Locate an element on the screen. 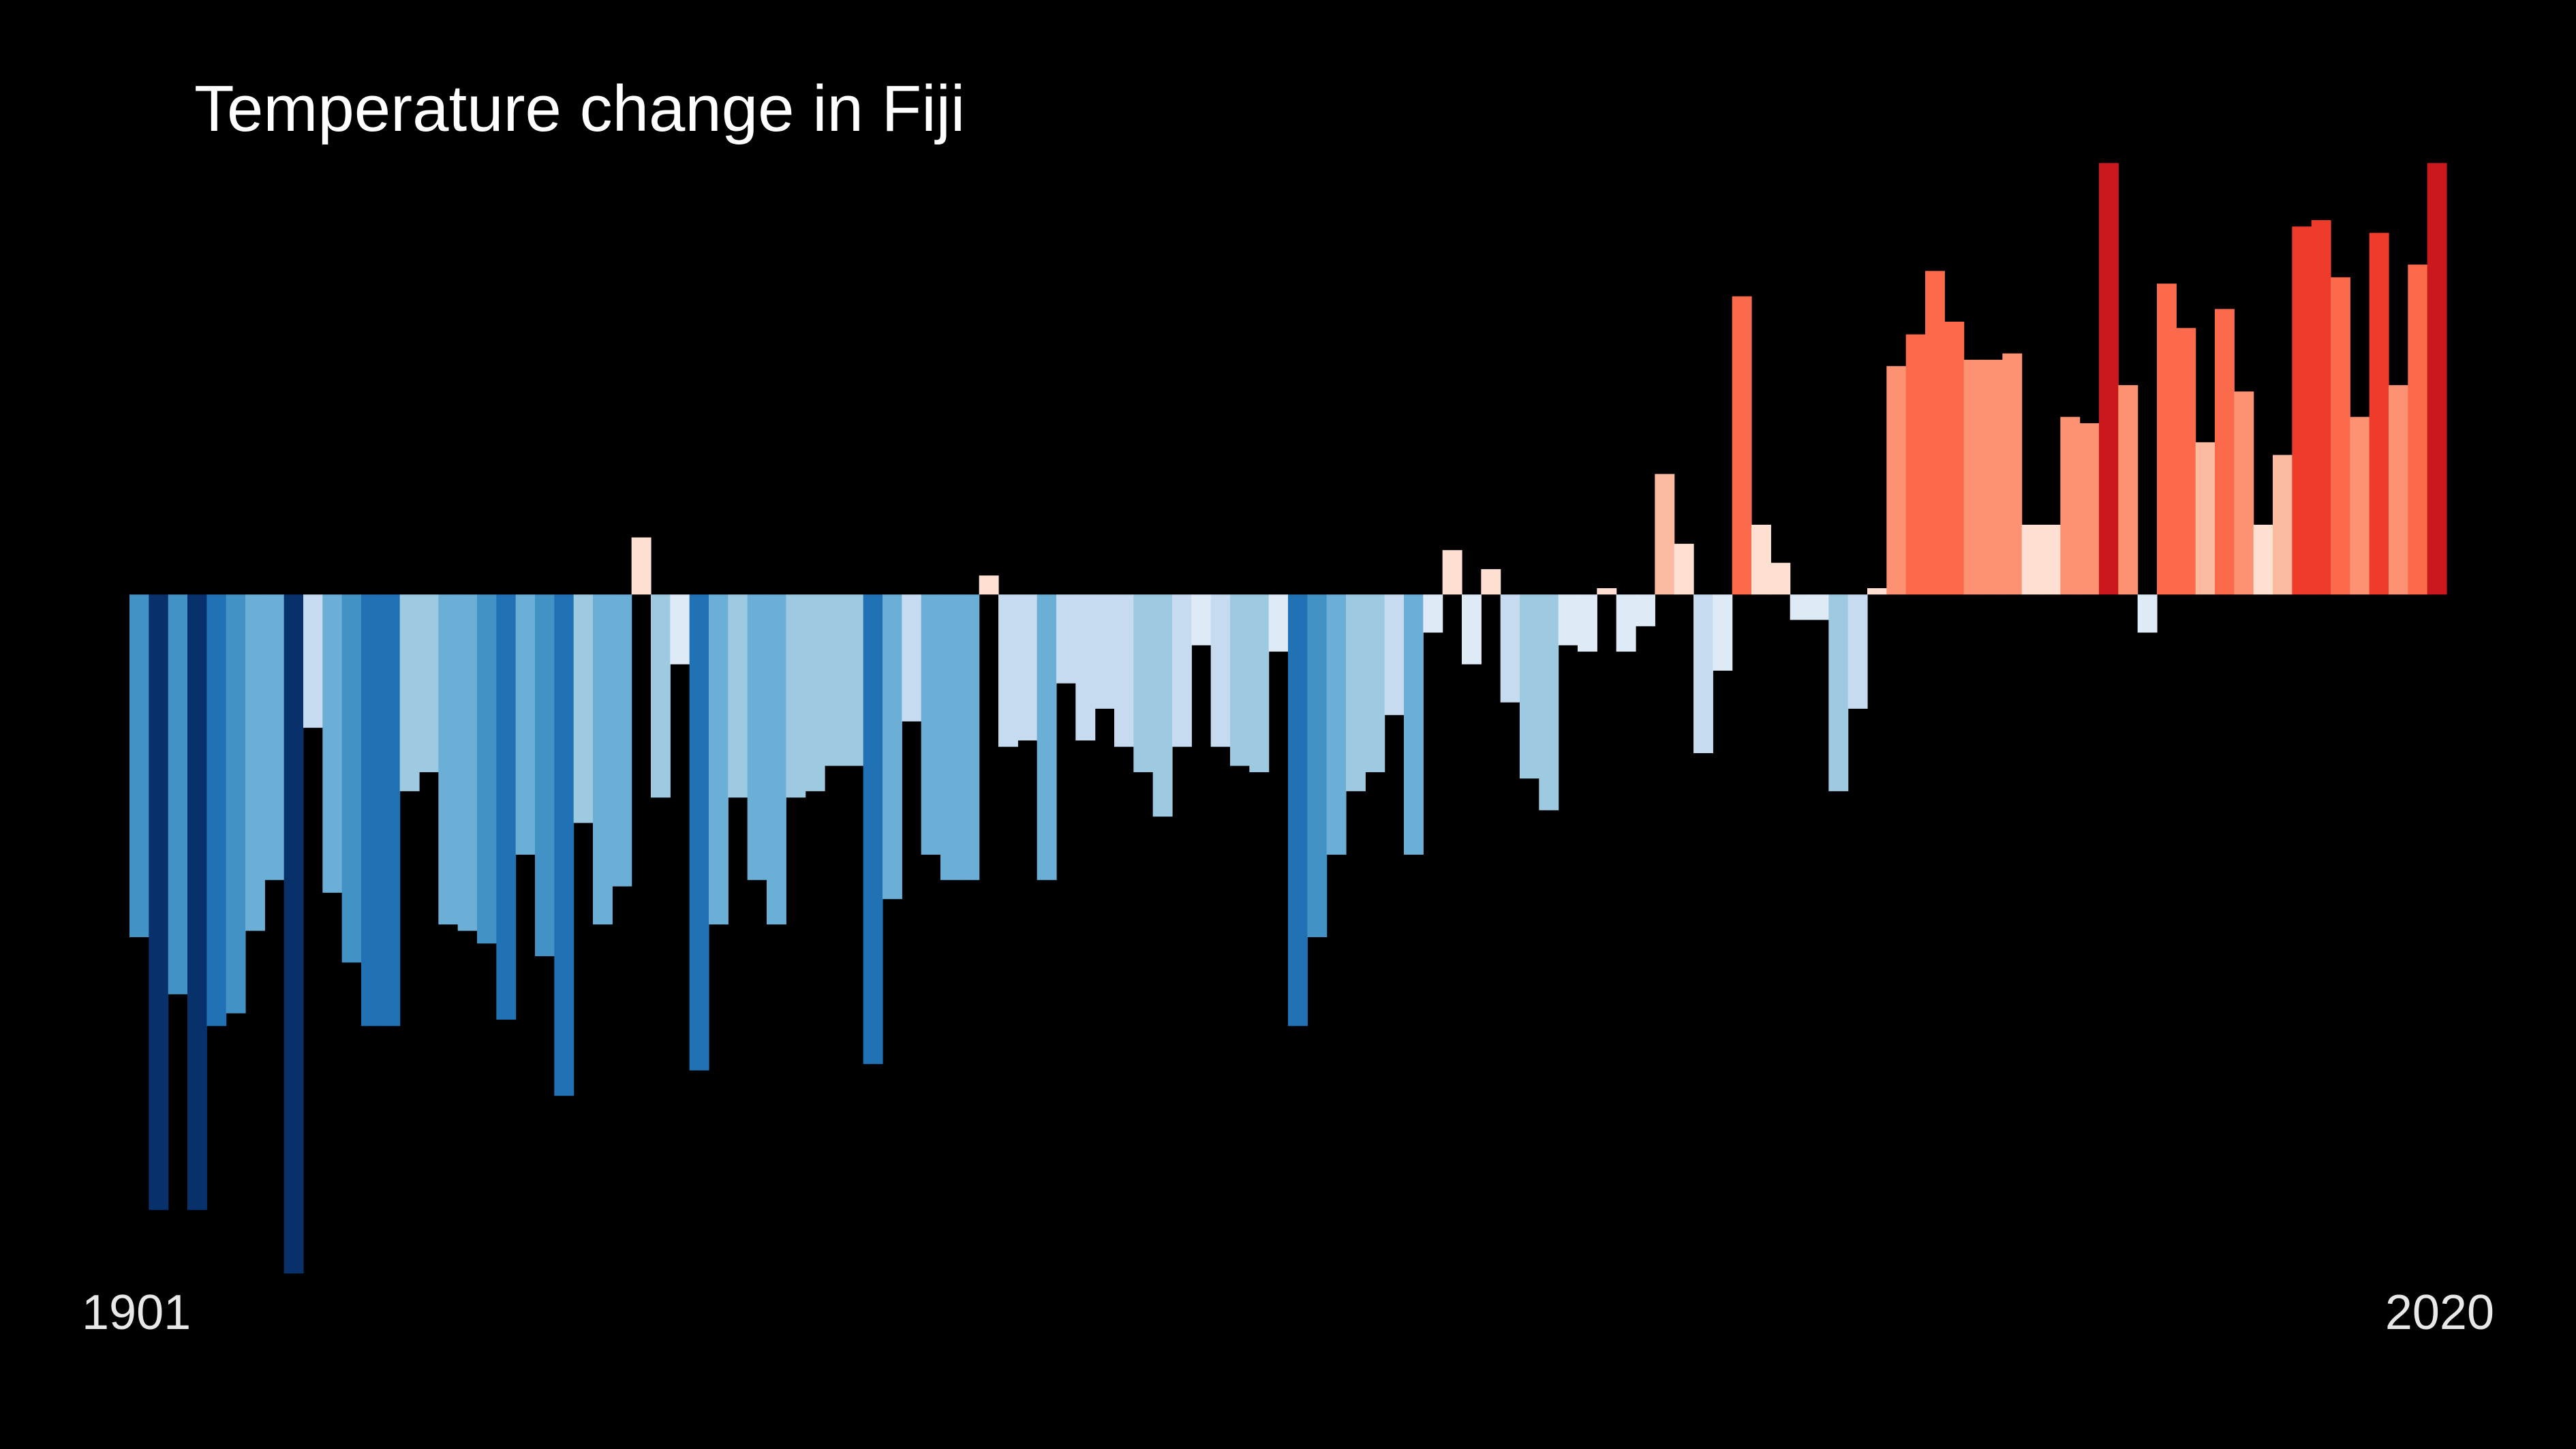  bar-1985 is located at coordinates (1761, 559).